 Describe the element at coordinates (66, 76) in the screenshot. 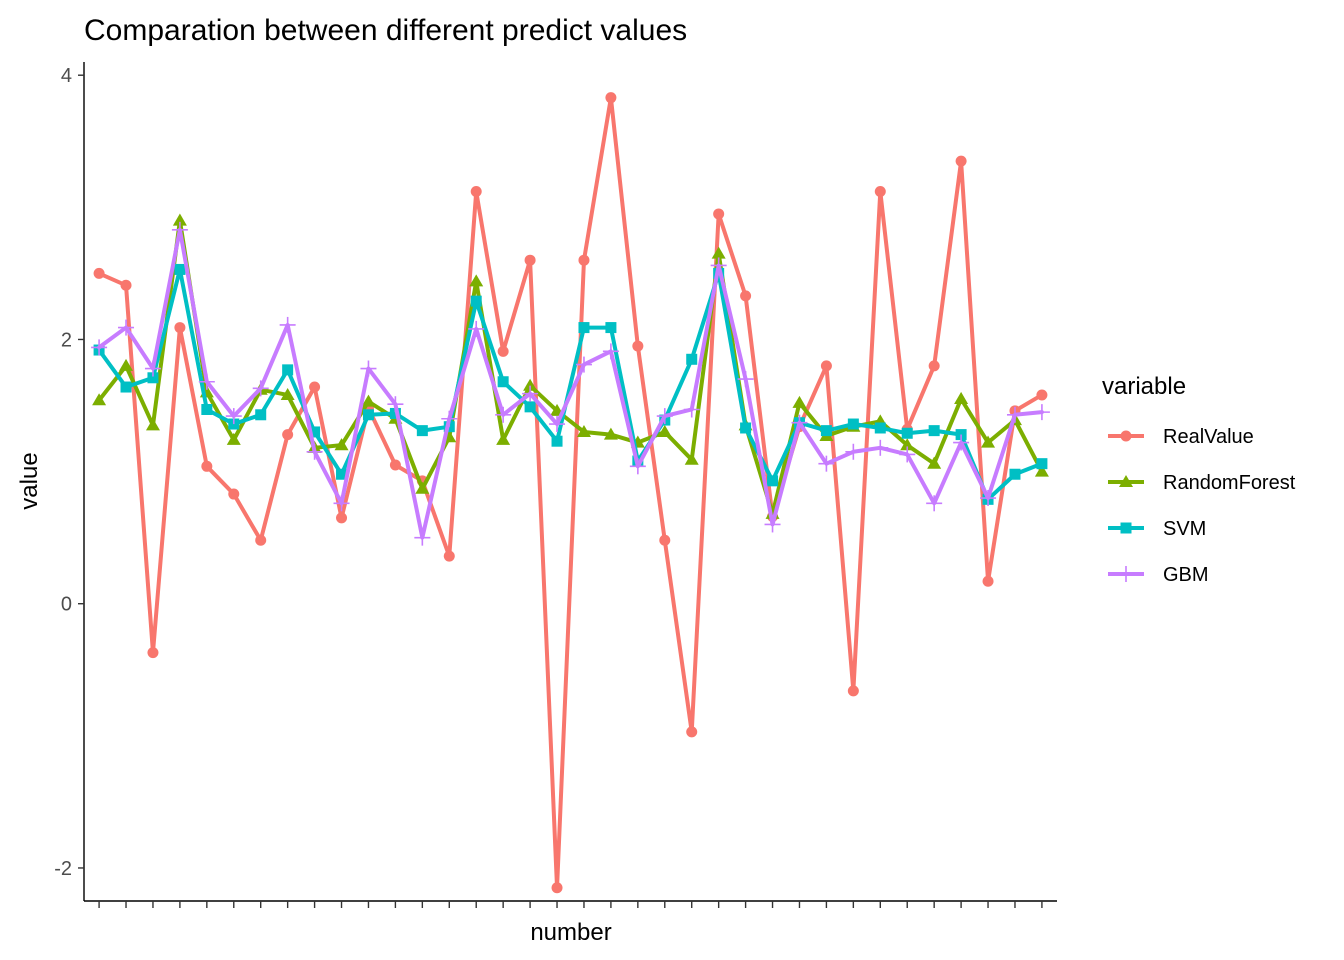

I see `y-tick-label: 4` at that location.